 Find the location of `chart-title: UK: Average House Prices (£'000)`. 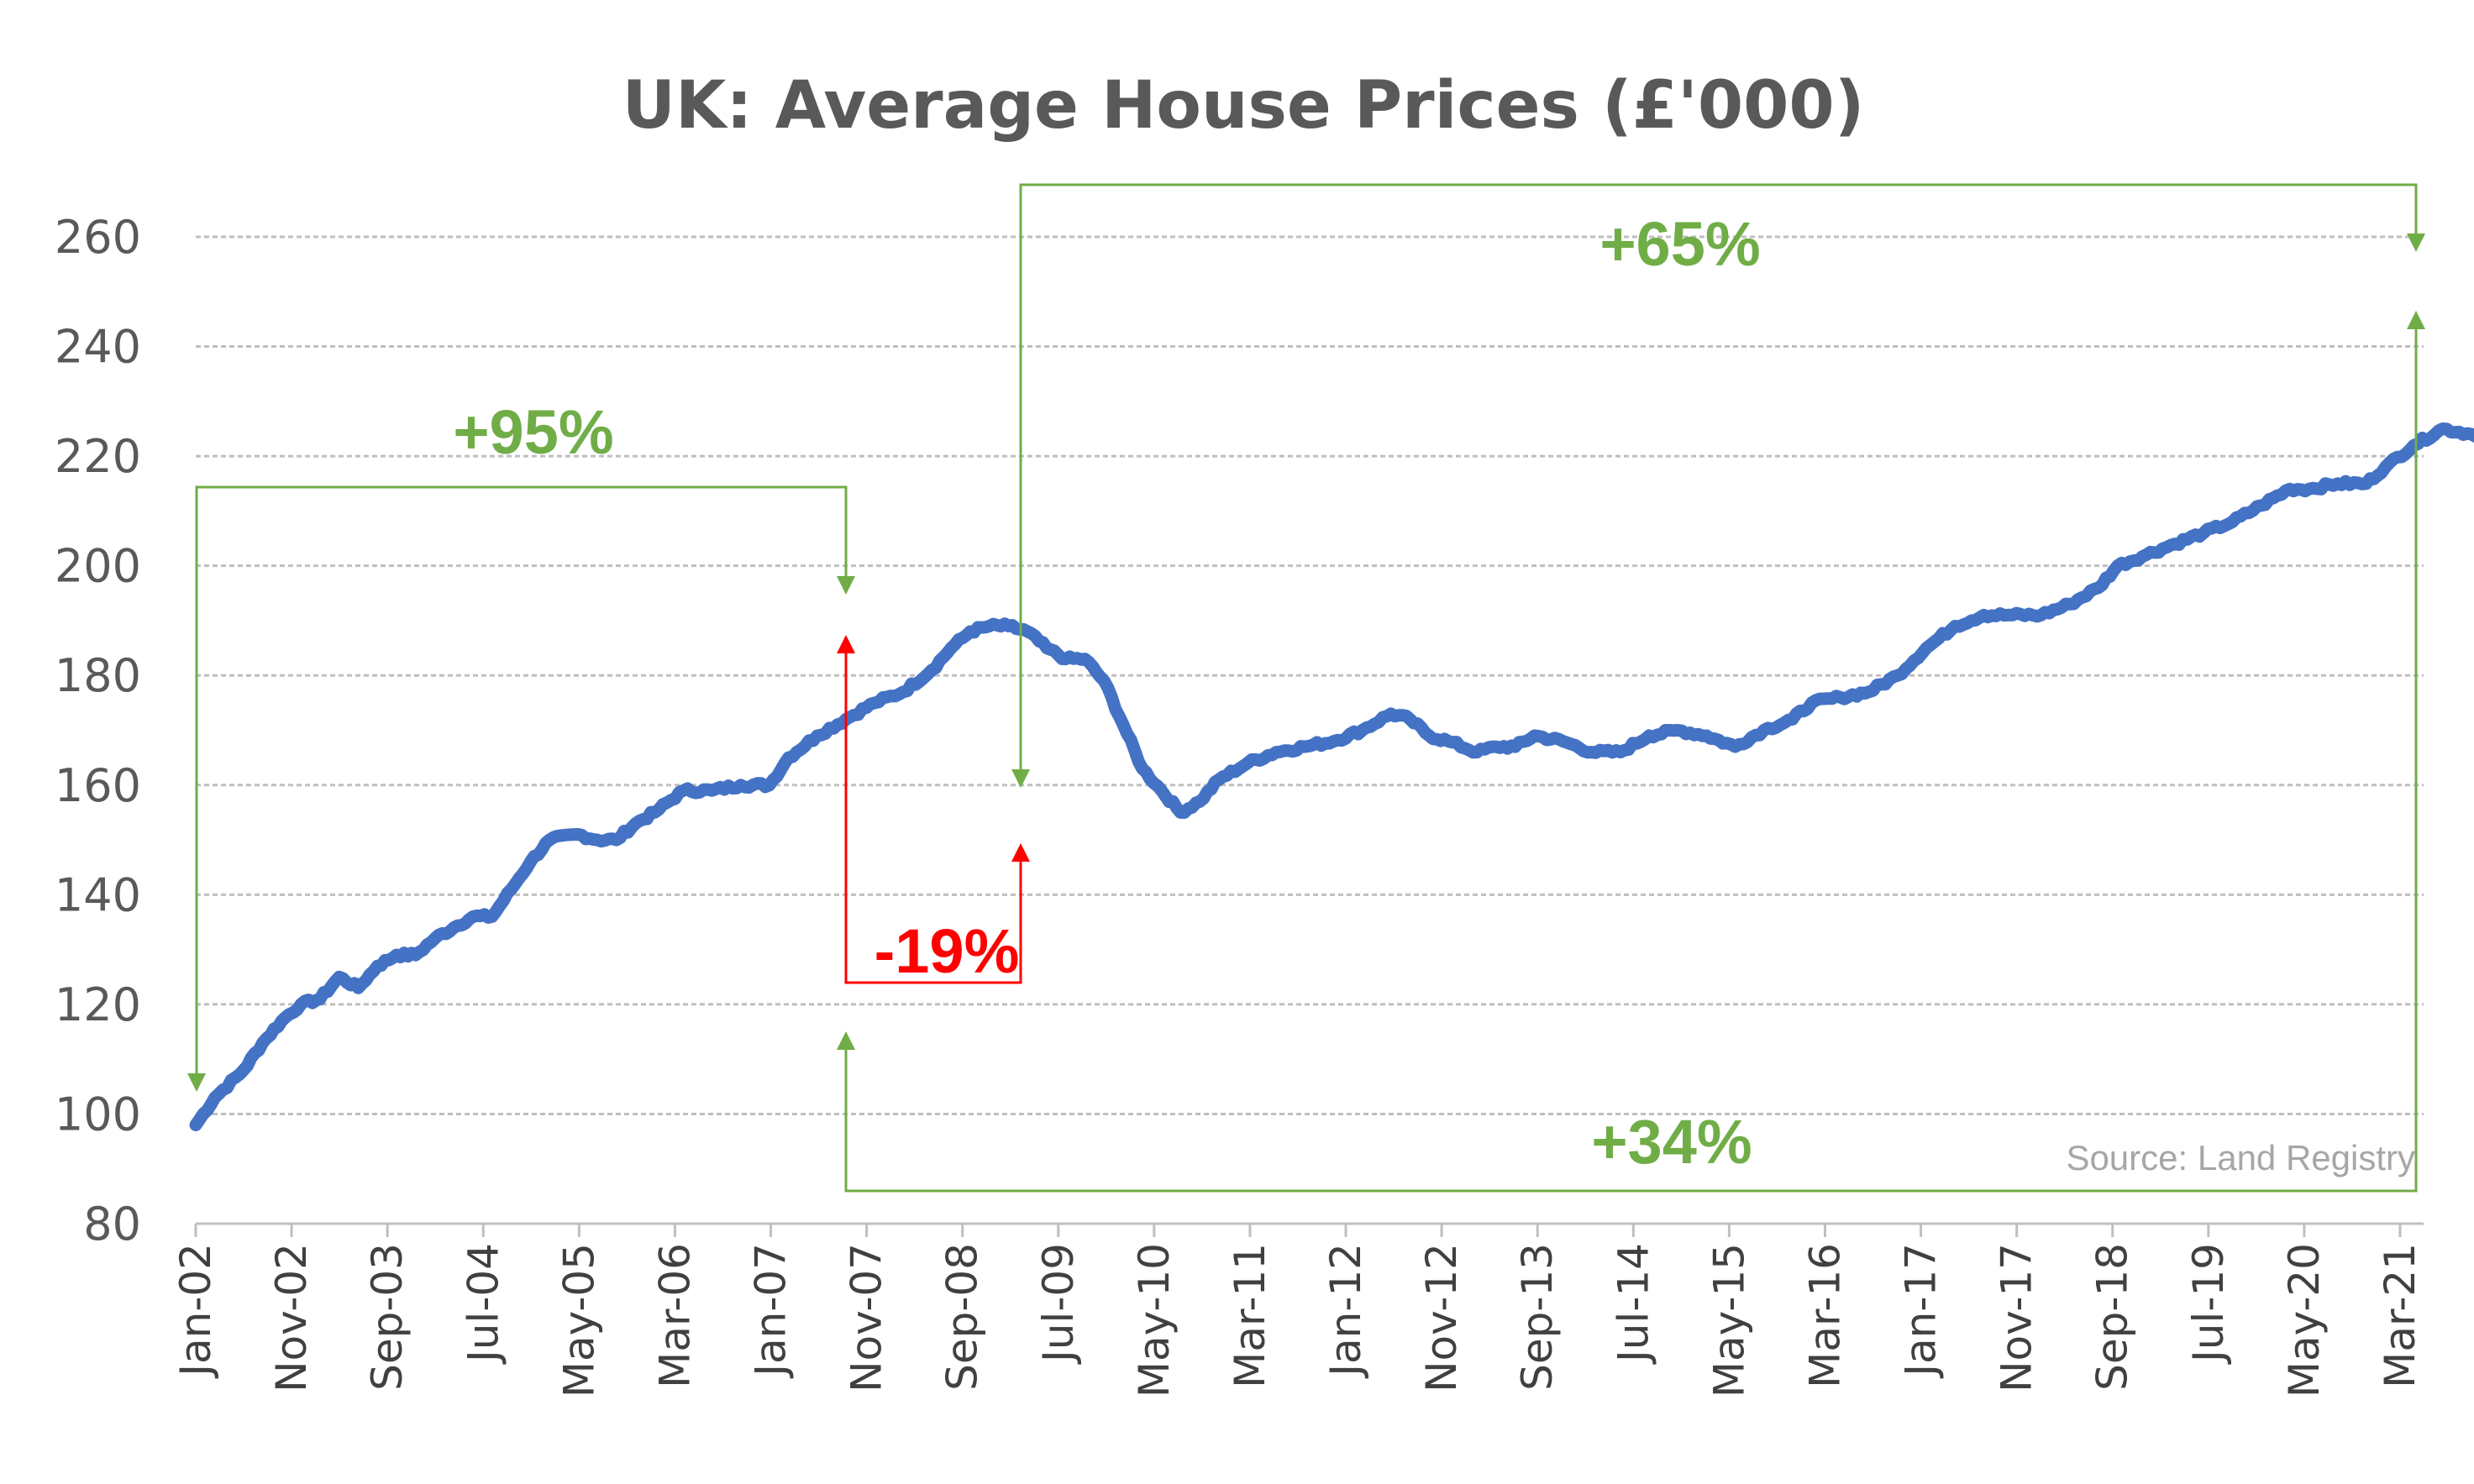

chart-title: UK: Average House Prices (£'000) is located at coordinates (1243, 106).